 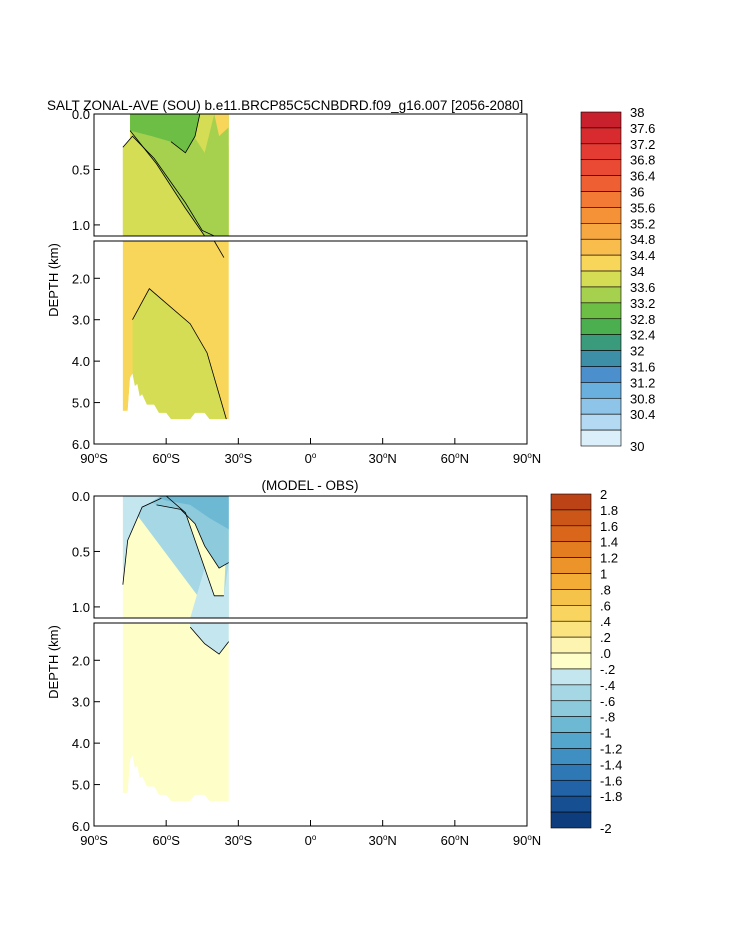 What do you see at coordinates (527, 458) in the screenshot?
I see `salinity-x-tick-label: 90oN` at bounding box center [527, 458].